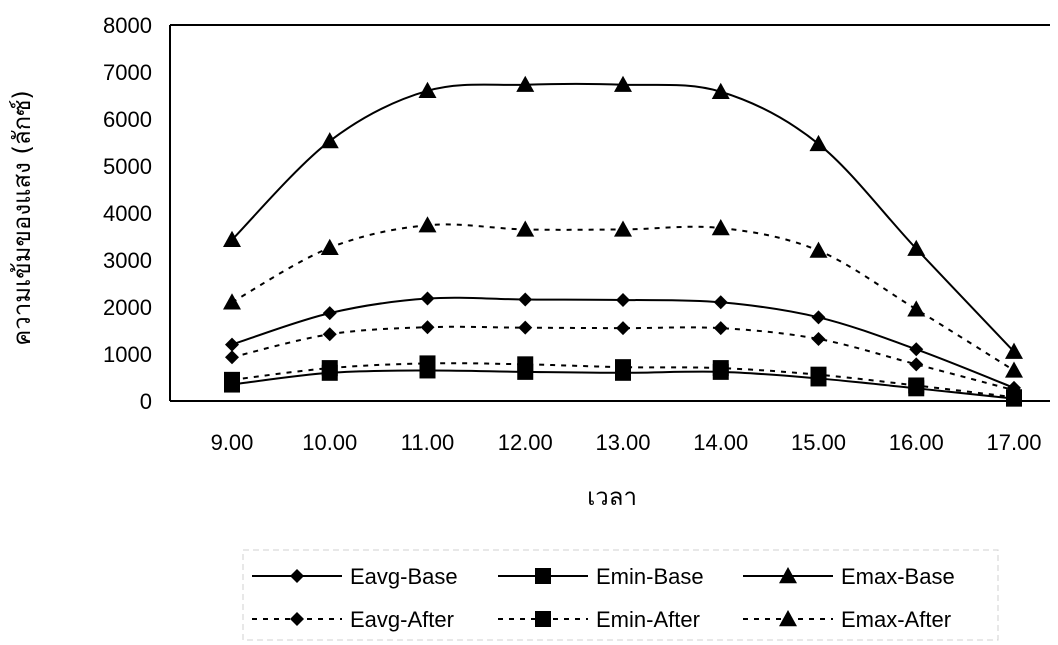  What do you see at coordinates (127, 25) in the screenshot?
I see `y-tick-label: 8000` at bounding box center [127, 25].